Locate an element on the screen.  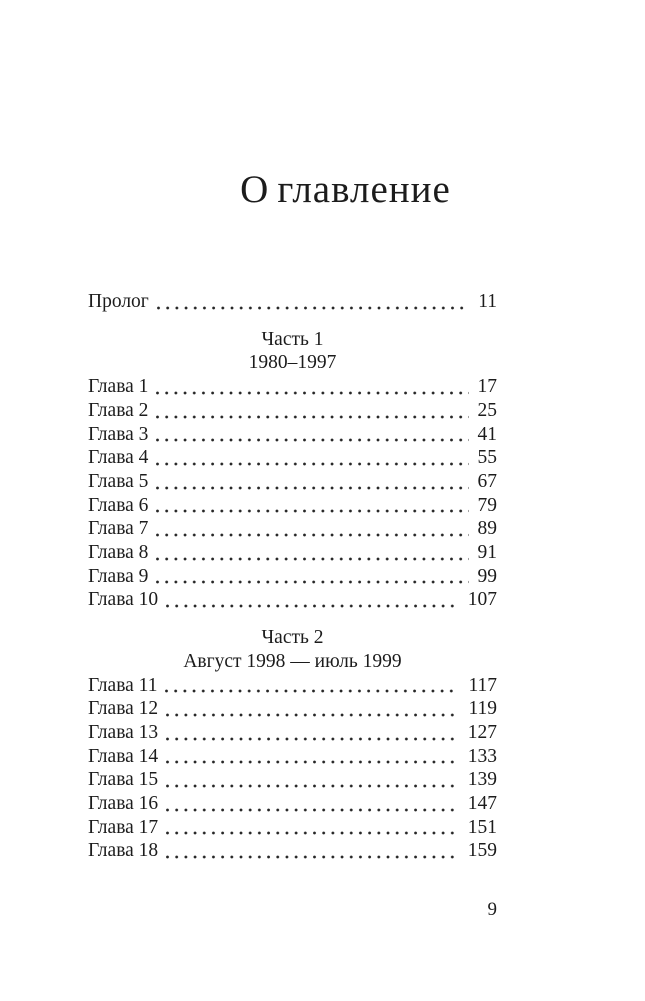
page-title: Оглавление is located at coordinates (345, 189).